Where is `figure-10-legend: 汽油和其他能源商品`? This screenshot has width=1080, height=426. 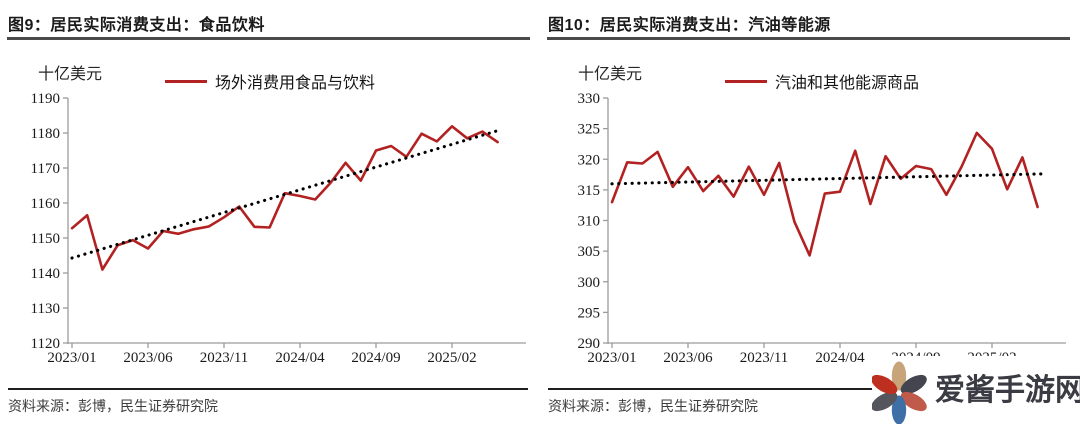 figure-10-legend: 汽油和其他能源商品 is located at coordinates (822, 81).